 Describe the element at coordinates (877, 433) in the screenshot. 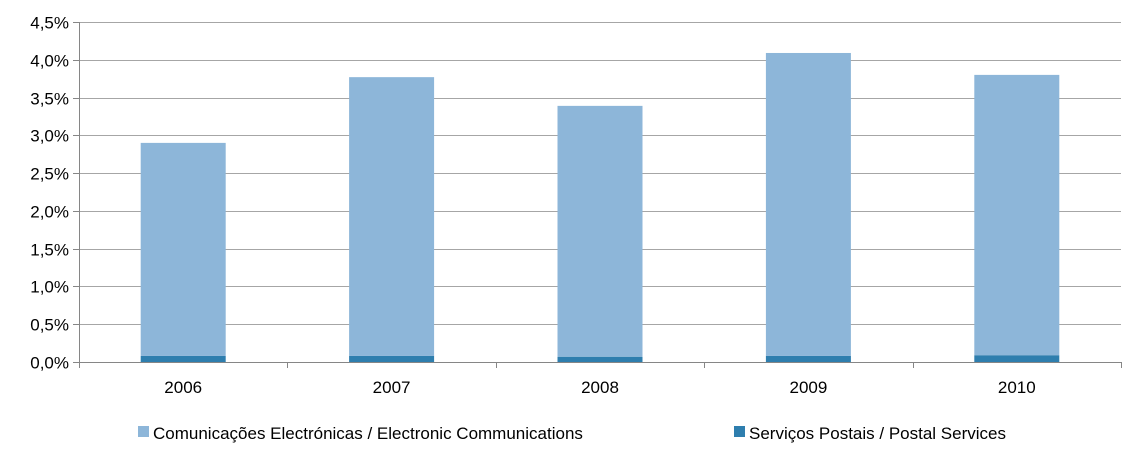

I see `legend-label: Serviços Postais / Postal Services` at that location.